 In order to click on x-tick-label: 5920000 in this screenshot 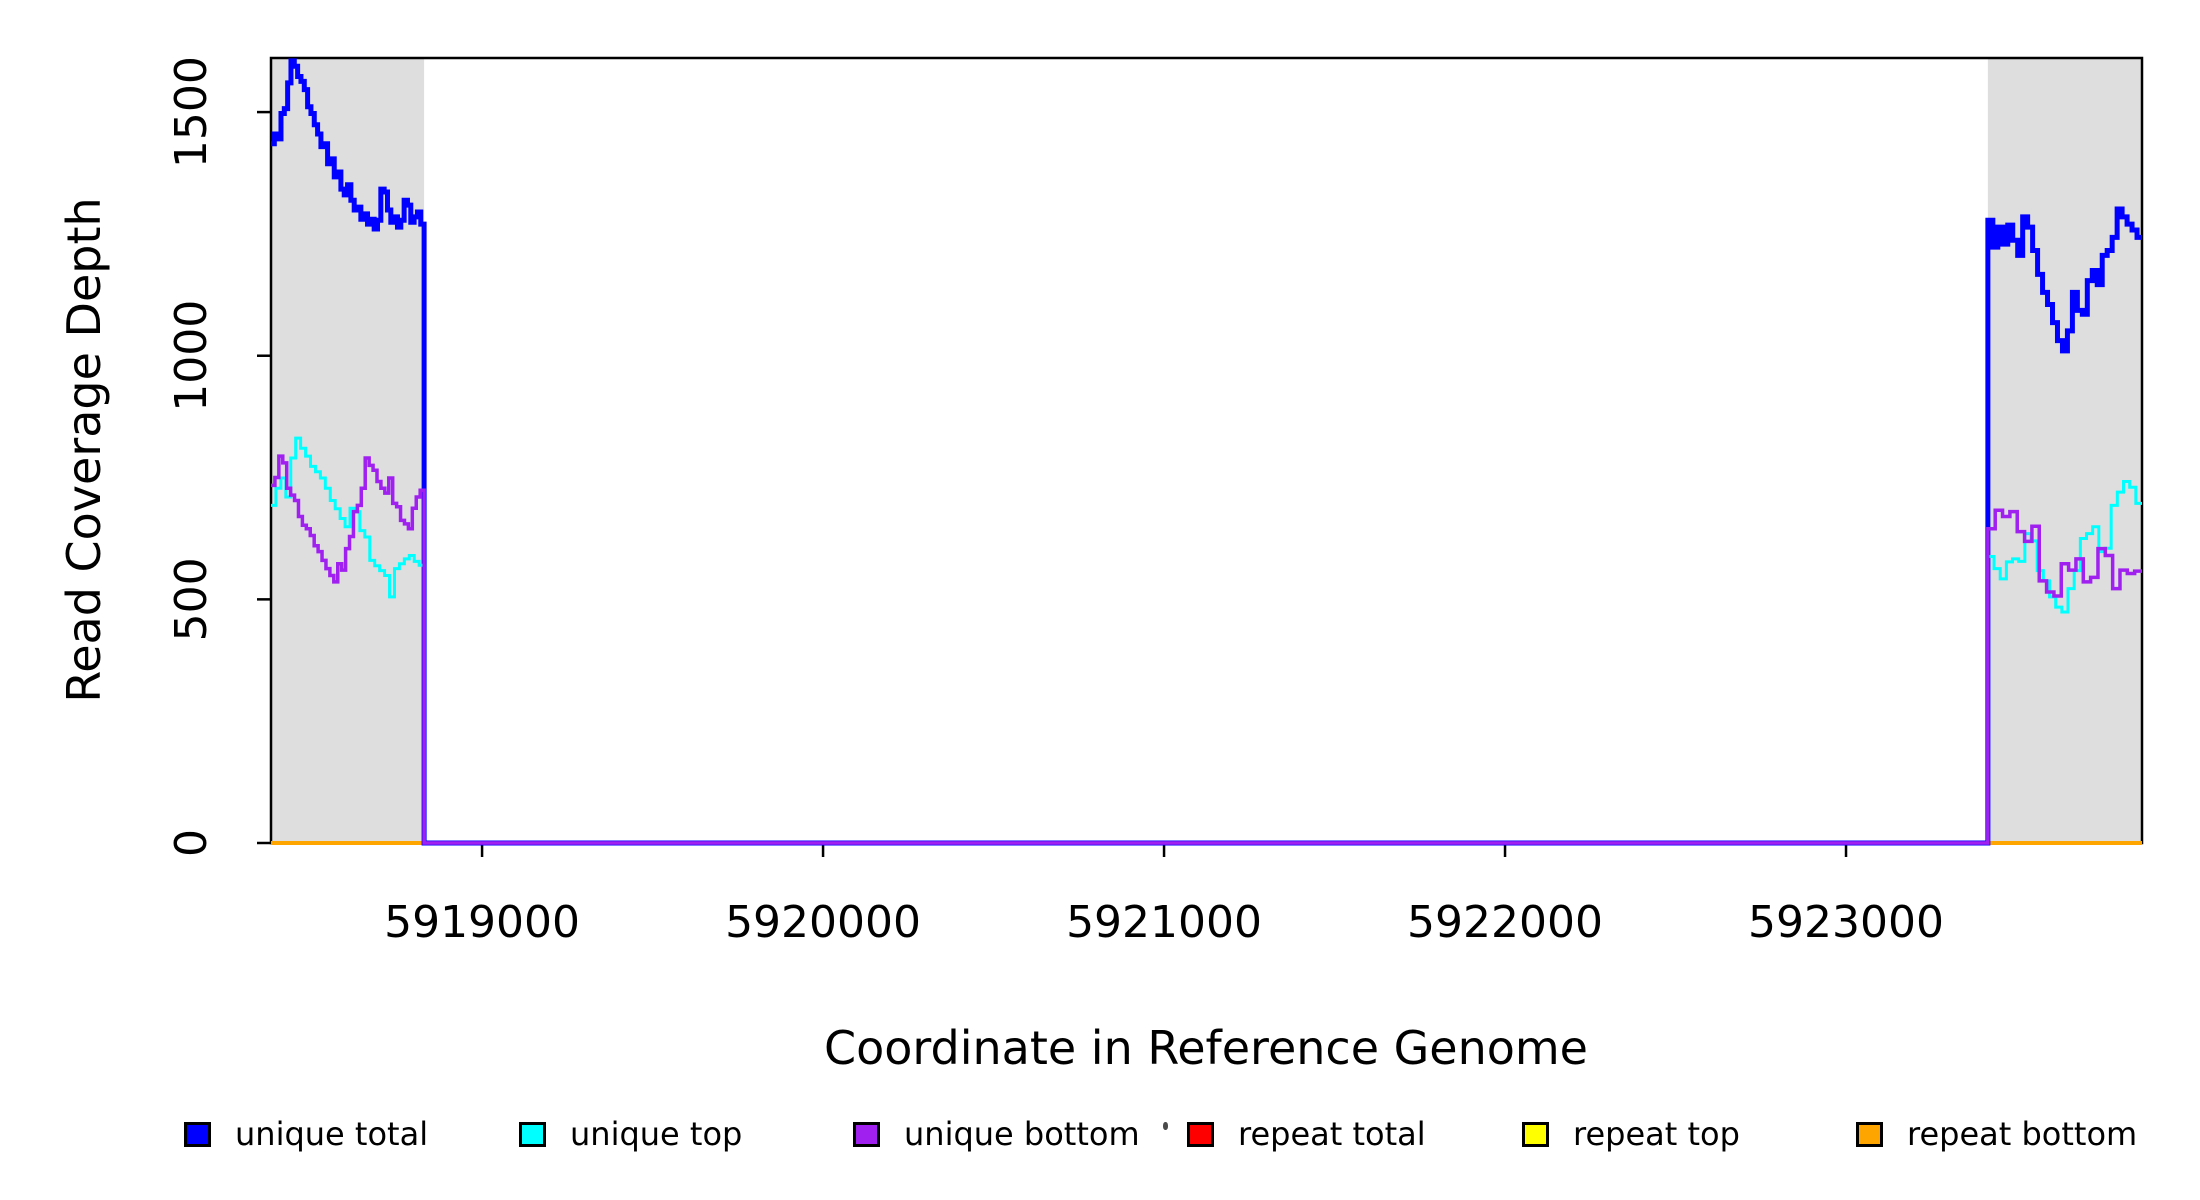, I will do `click(823, 922)`.